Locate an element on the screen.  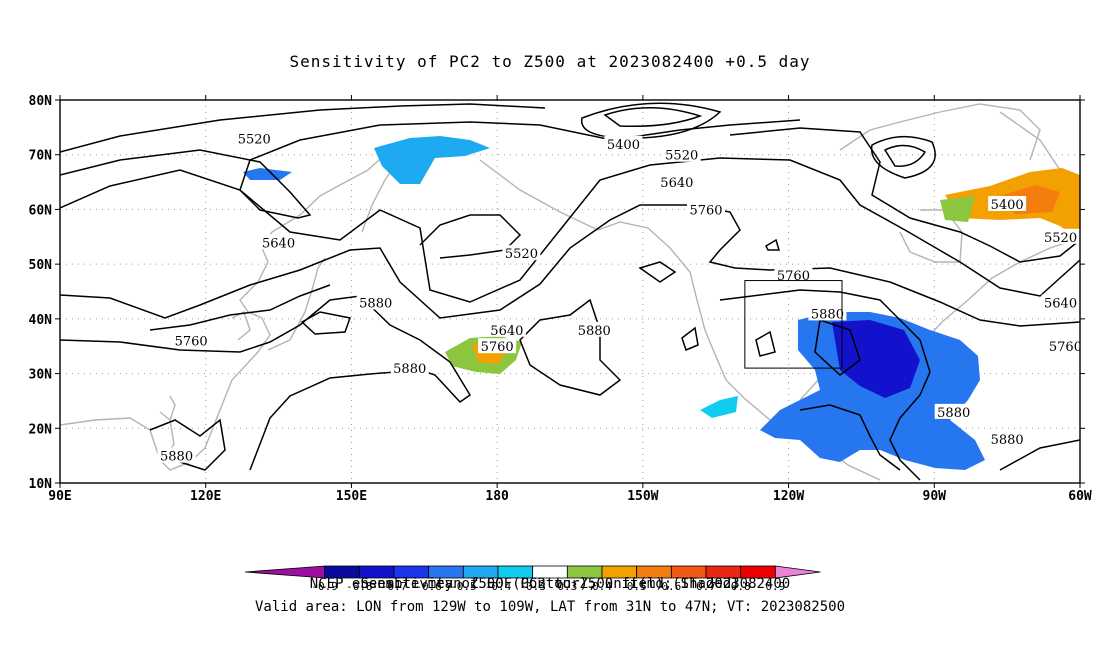
contour-5400-loop-d is located at coordinates (905, 155).